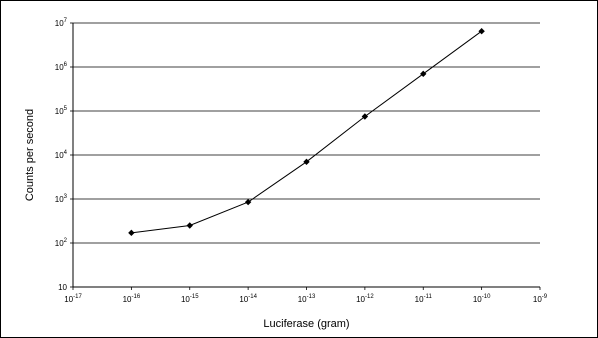  I want to click on x-tick-label: 10-14, so click(248, 299).